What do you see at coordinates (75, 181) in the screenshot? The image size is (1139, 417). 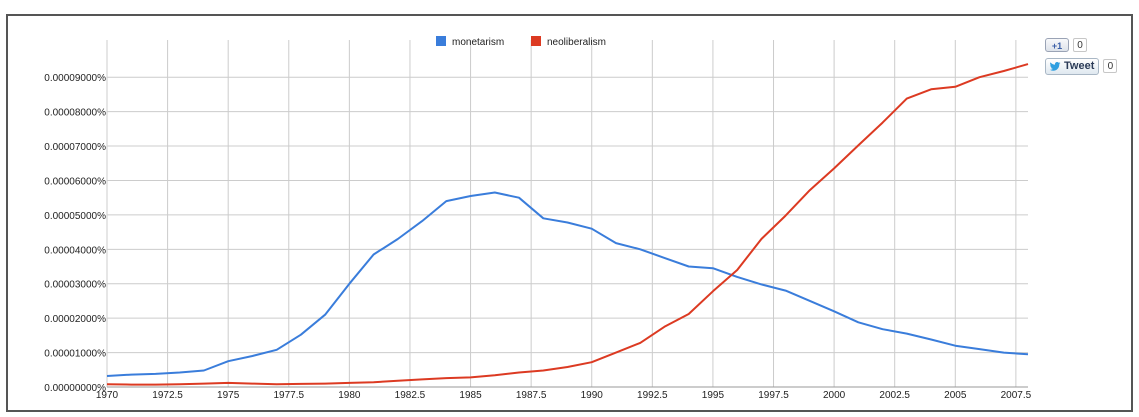 I see `y-tick-label: 0.00006000%` at bounding box center [75, 181].